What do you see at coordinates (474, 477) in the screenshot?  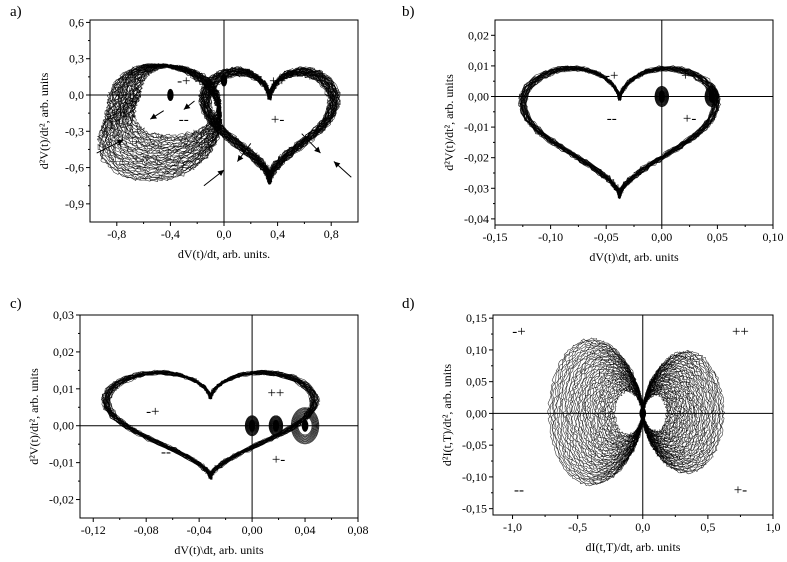 I see `y-tick-label: -0,10` at bounding box center [474, 477].